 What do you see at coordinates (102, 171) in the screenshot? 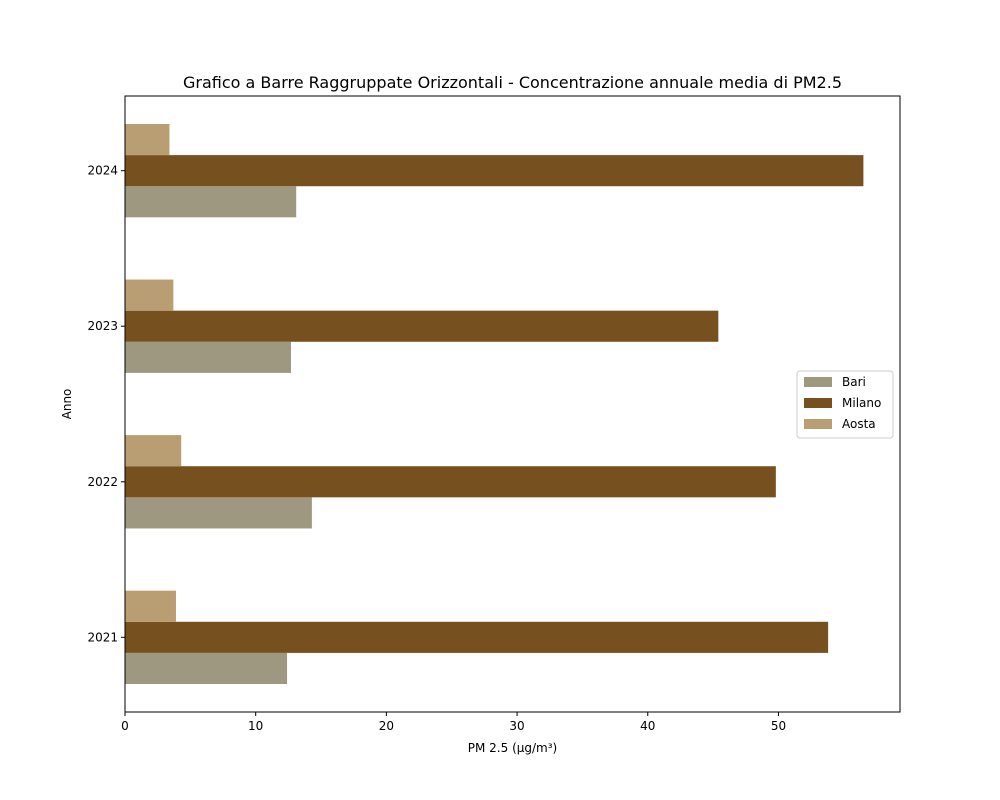
I see `y-tick-label: 2024` at bounding box center [102, 171].